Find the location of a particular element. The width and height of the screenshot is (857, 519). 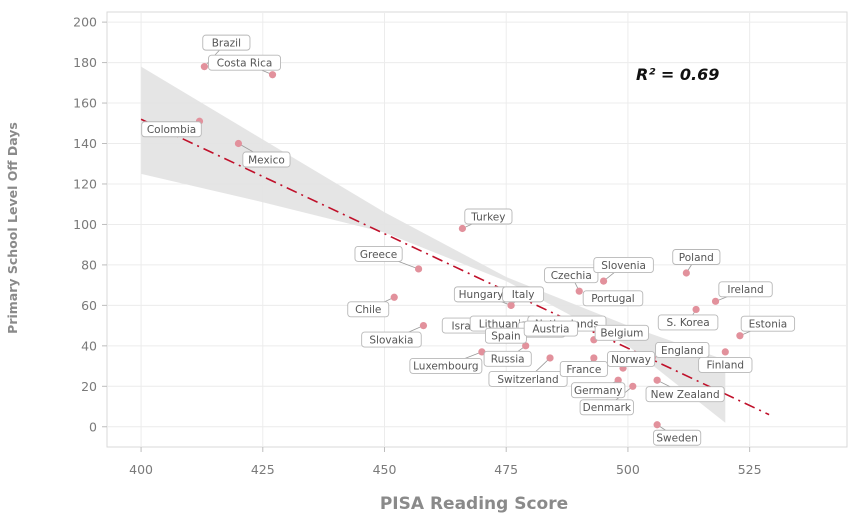

label-italy: Italy is located at coordinates (523, 295).